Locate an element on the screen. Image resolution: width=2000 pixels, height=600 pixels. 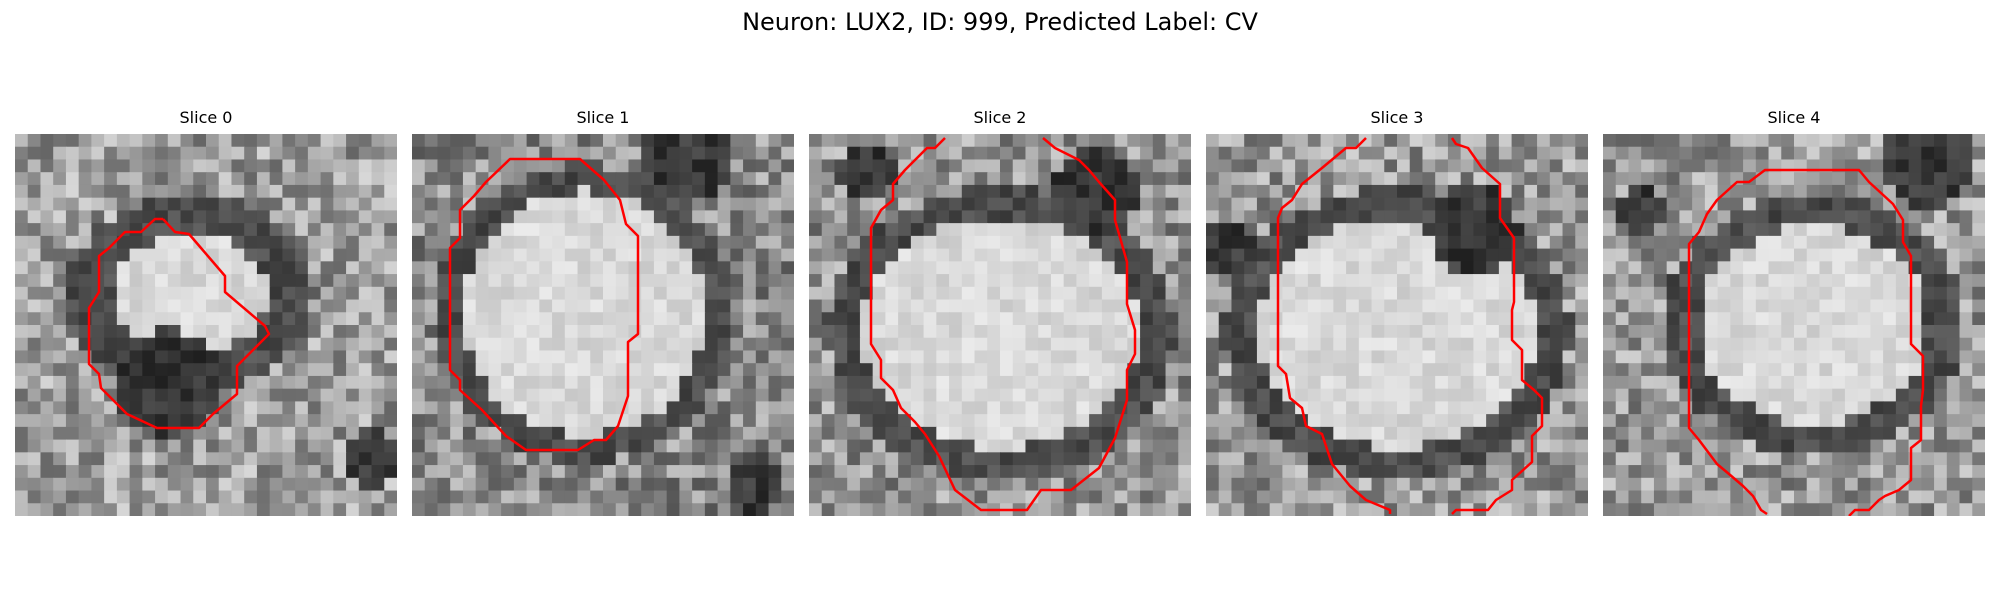
slice-title: Slice 2 is located at coordinates (1000, 117).